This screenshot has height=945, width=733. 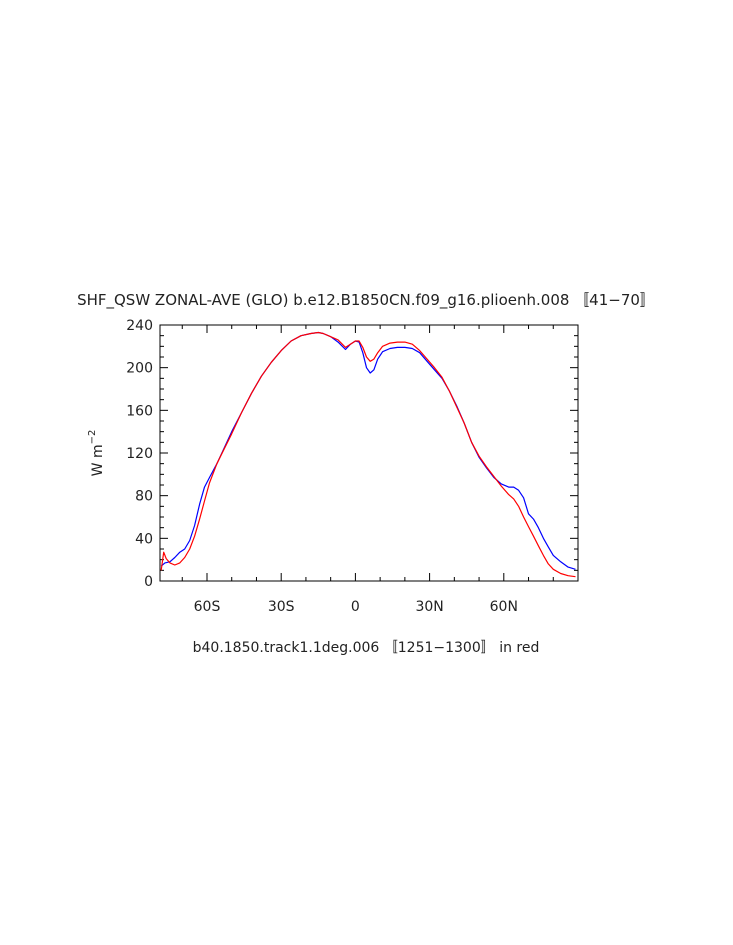 I want to click on series-line-red, so click(x=368, y=454).